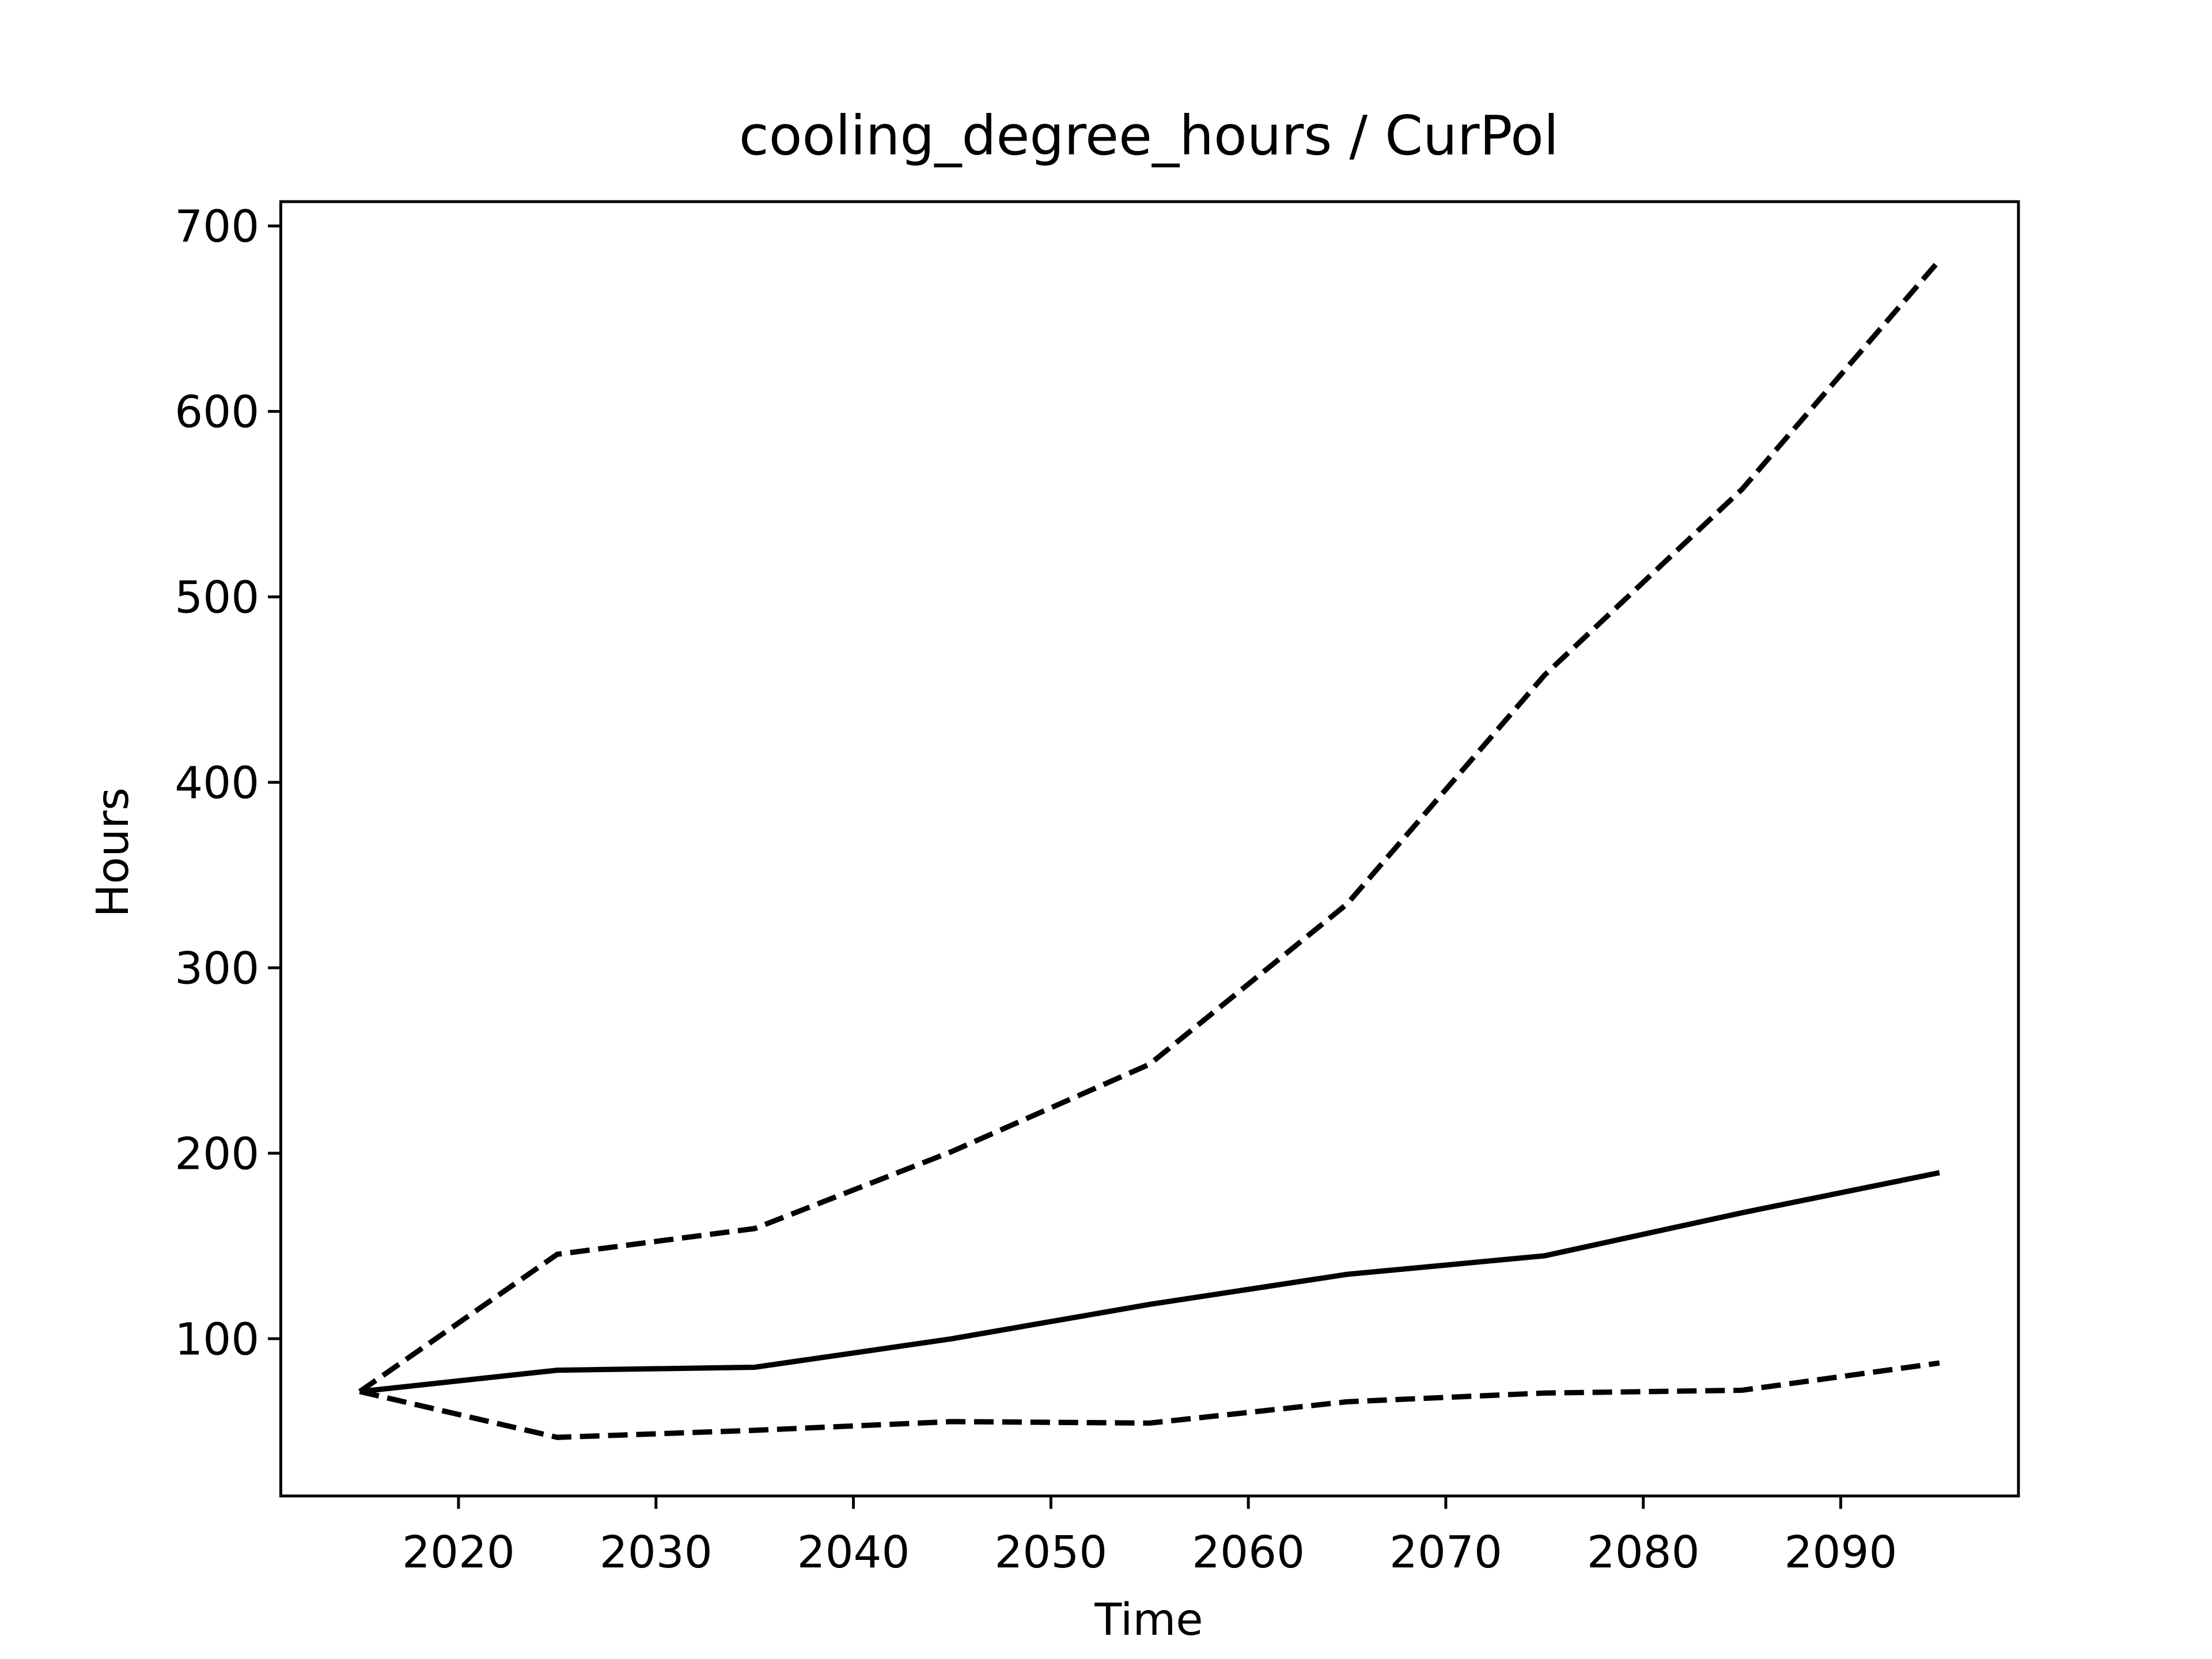  What do you see at coordinates (1050, 1552) in the screenshot?
I see `x-tick-label: 2050` at bounding box center [1050, 1552].